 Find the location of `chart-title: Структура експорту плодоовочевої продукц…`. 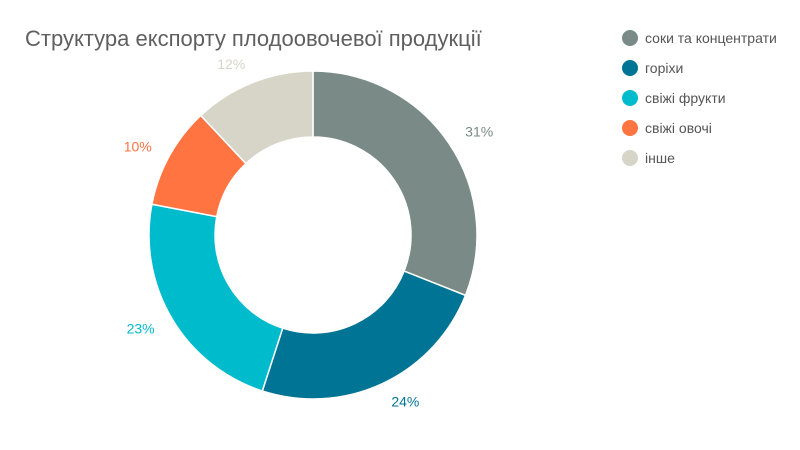

chart-title: Структура експорту плодоовочевої продукц… is located at coordinates (253, 38).